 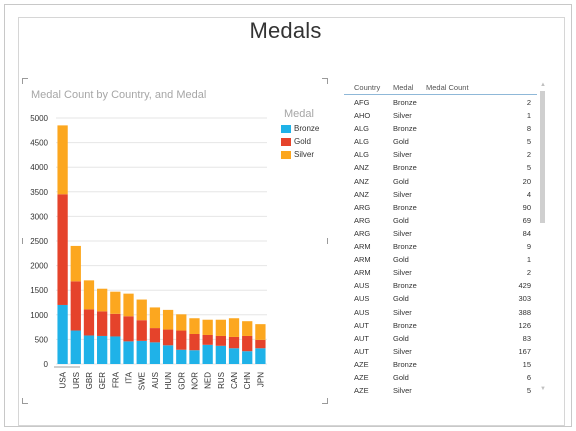 What do you see at coordinates (440, 351) in the screenshot?
I see `table-row: AUT Silver 167` at bounding box center [440, 351].